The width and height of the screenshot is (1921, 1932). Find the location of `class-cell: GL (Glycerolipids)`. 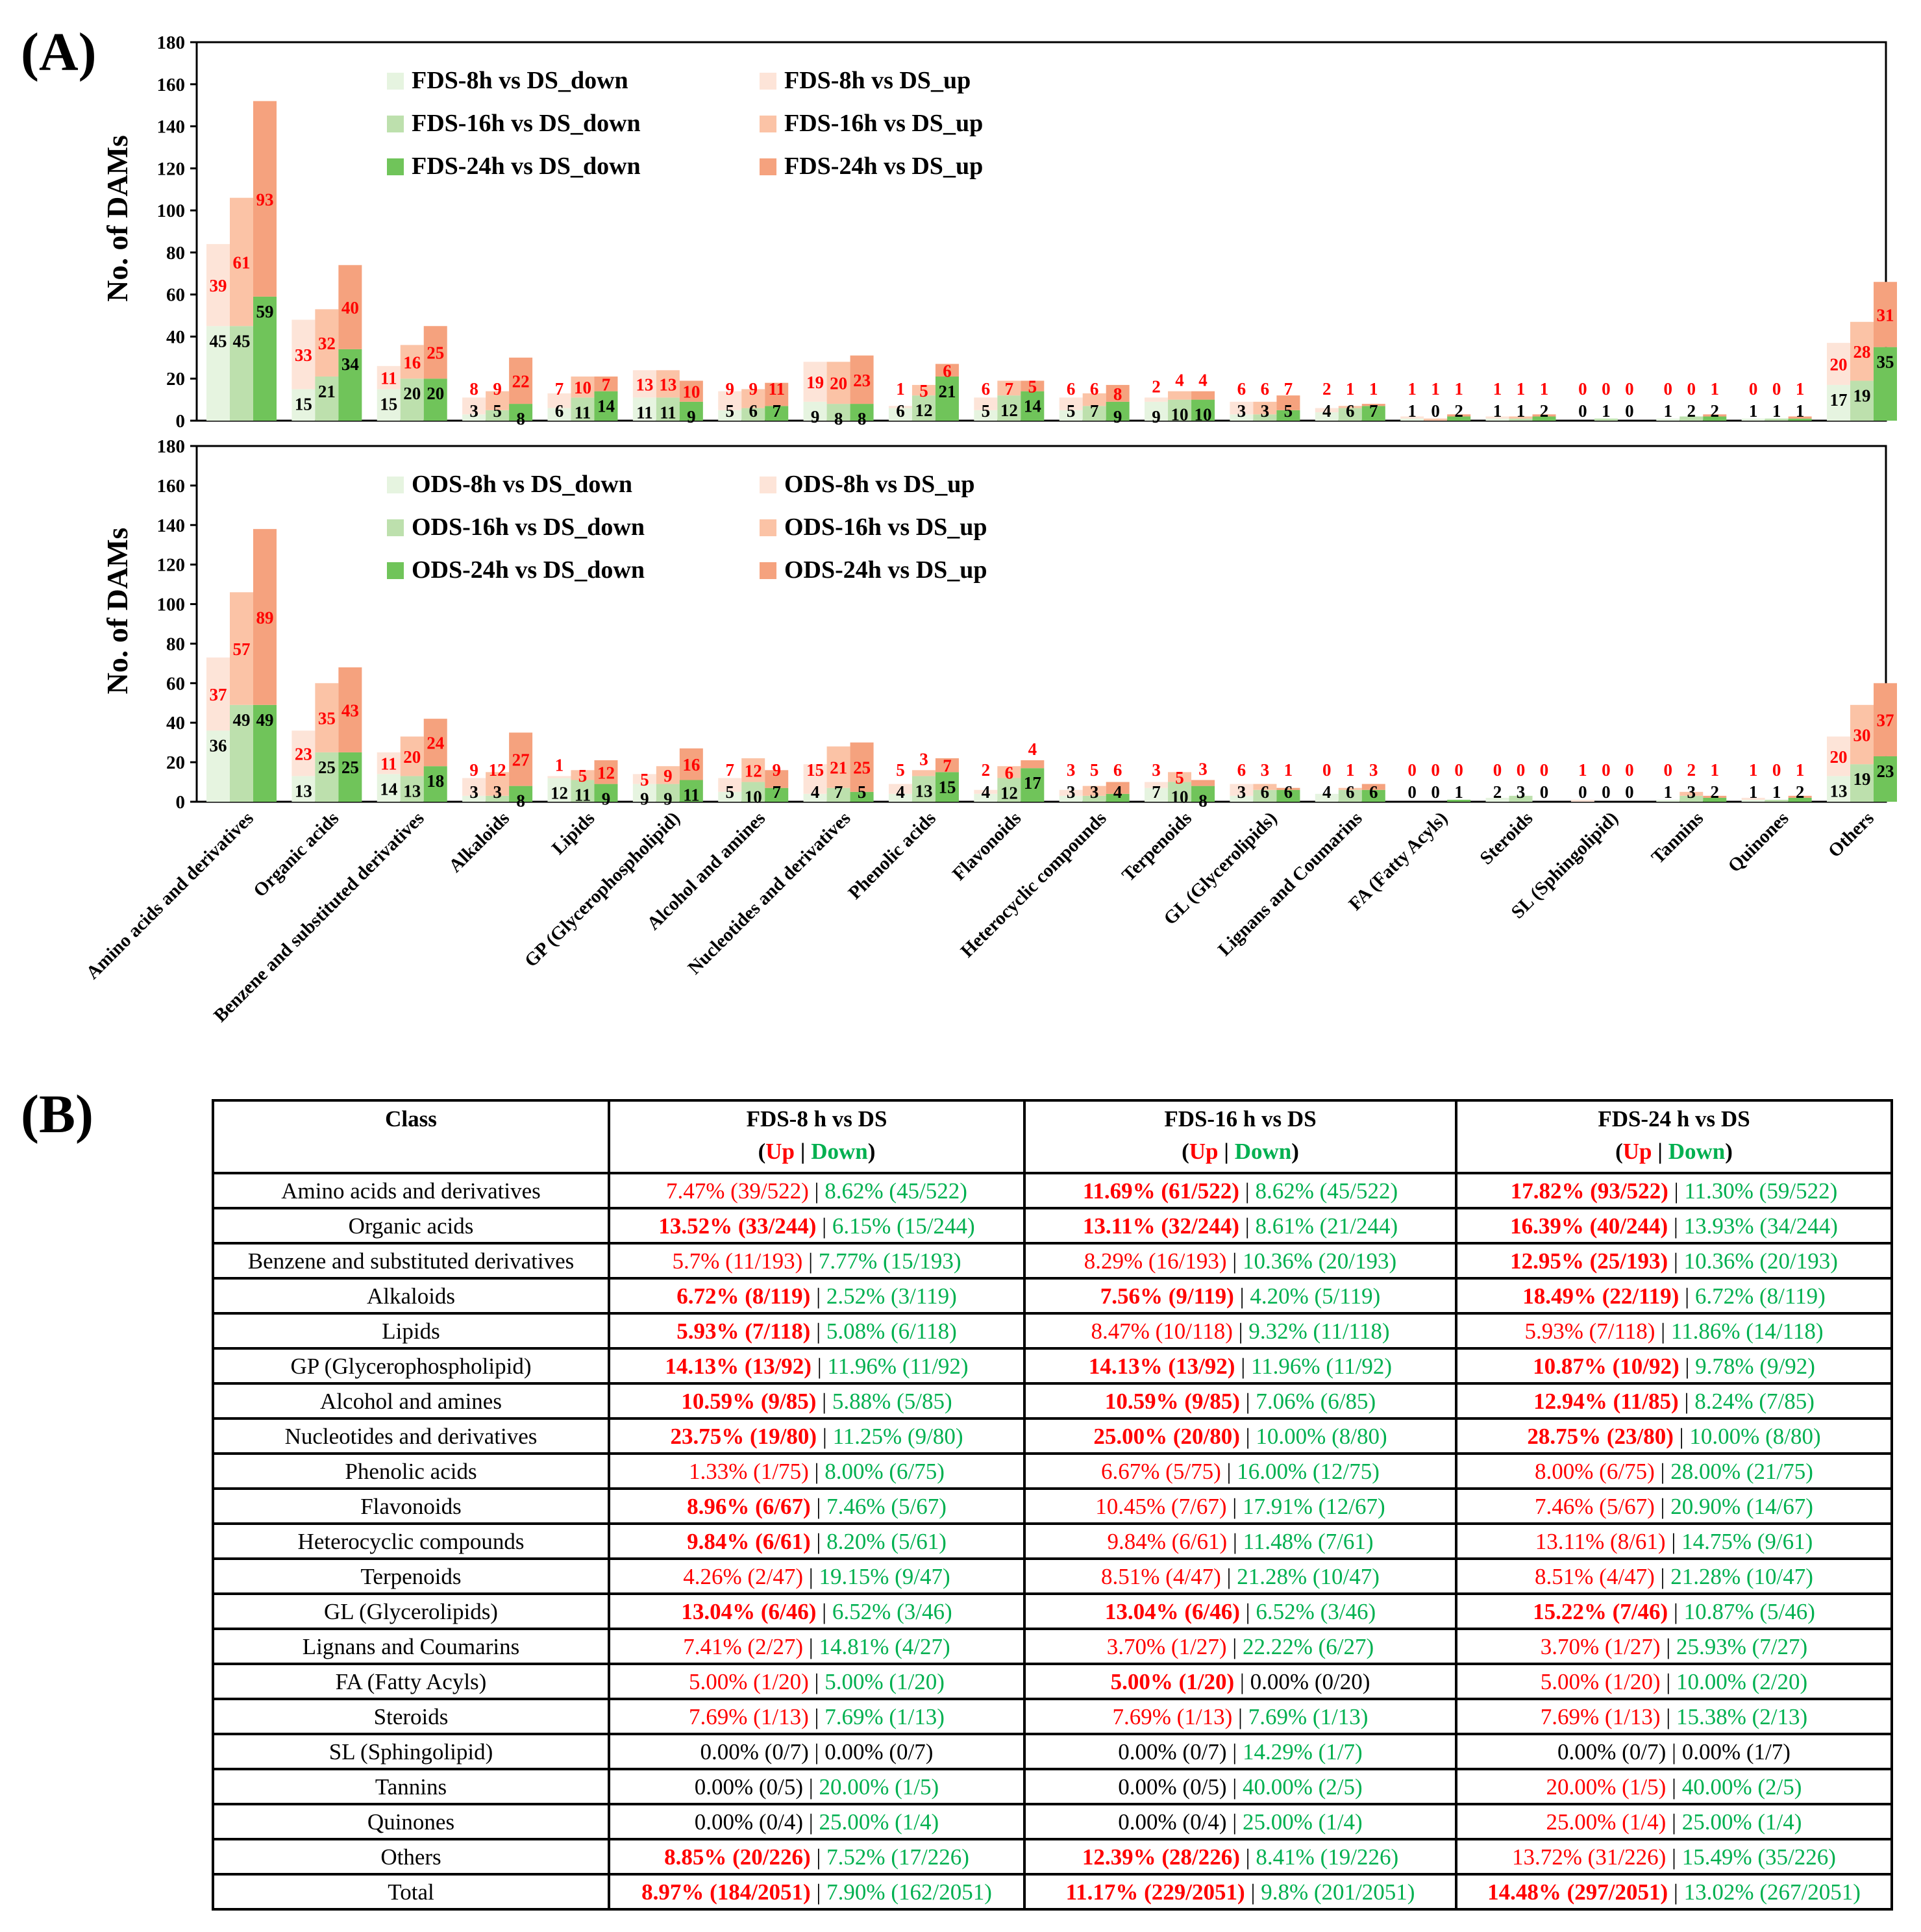

class-cell: GL (Glycerolipids) is located at coordinates (411, 1611).